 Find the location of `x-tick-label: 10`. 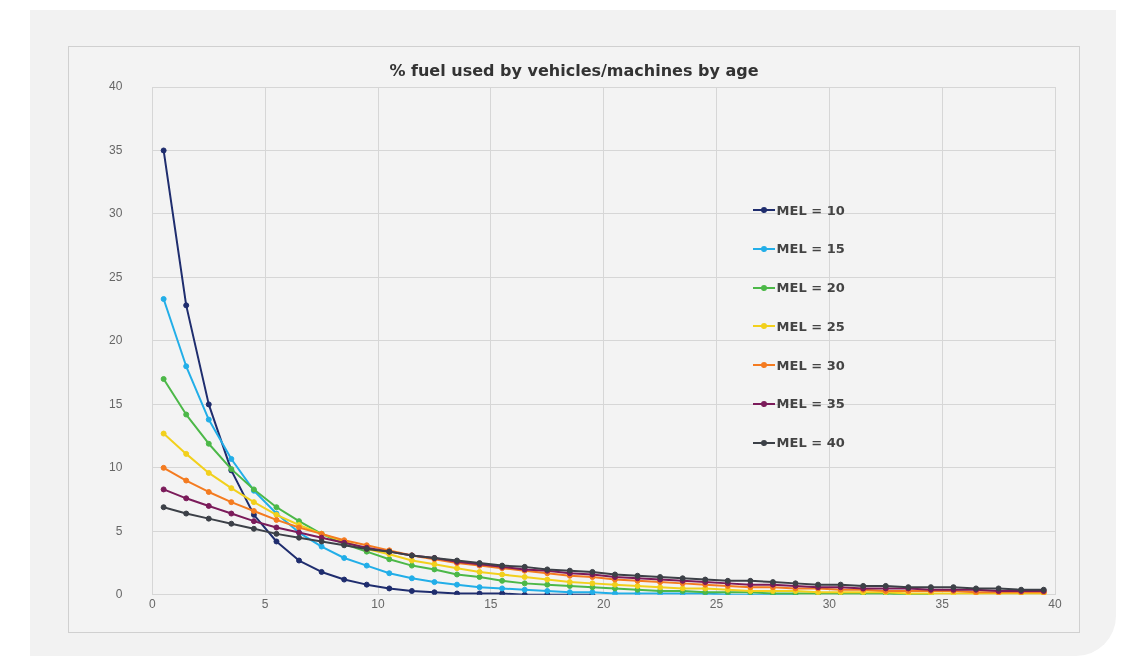

x-tick-label: 10 is located at coordinates (378, 604).